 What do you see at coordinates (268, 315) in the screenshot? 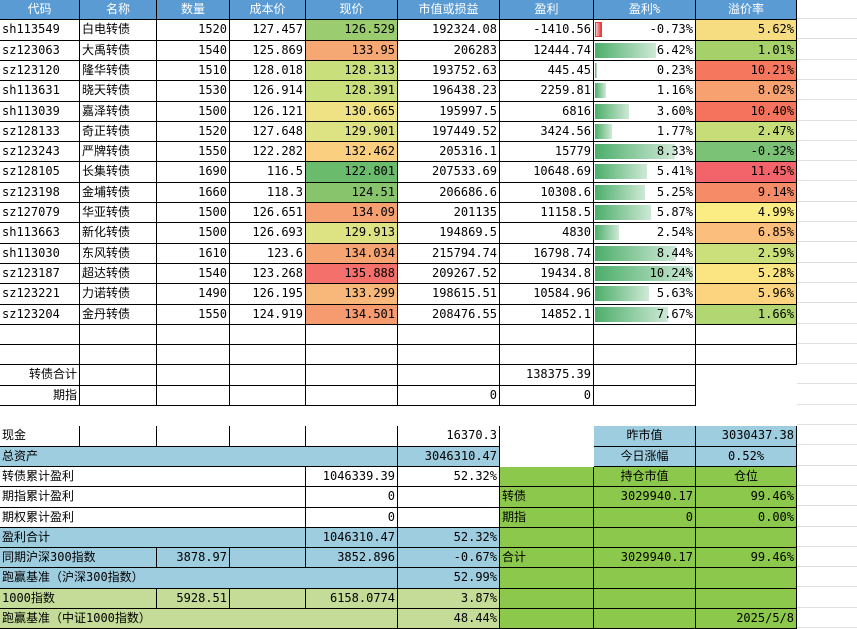
I see `cost-cell: 124.919` at bounding box center [268, 315].